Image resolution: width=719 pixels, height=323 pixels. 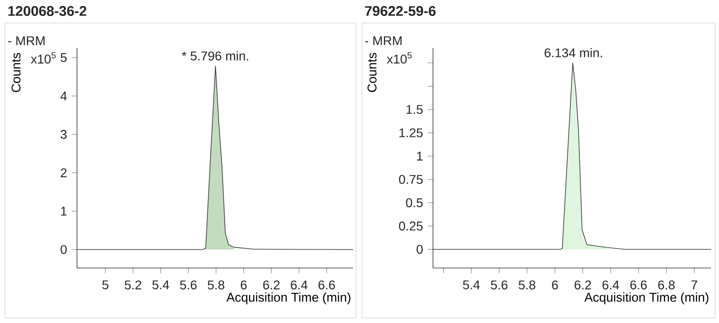 I want to click on chart-title: 79622-59-6, so click(x=400, y=11).